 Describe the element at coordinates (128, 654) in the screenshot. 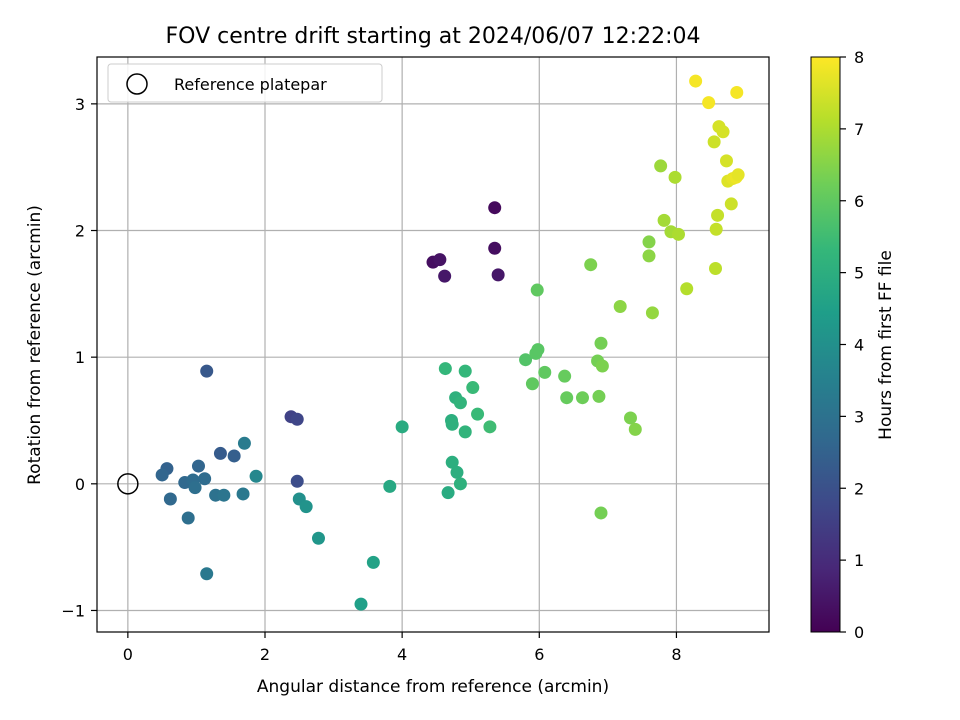

I see `x-tick-label: 0` at that location.